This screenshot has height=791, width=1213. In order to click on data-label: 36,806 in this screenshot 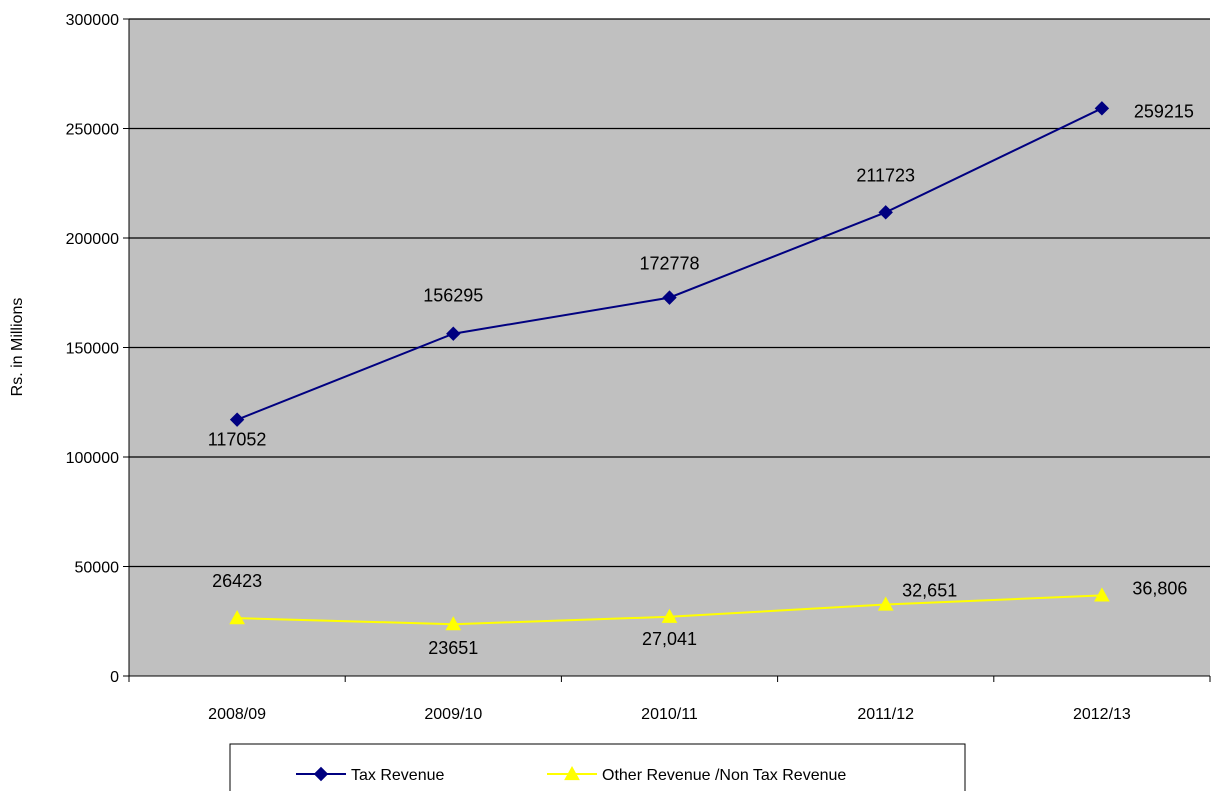, I will do `click(1159, 588)`.